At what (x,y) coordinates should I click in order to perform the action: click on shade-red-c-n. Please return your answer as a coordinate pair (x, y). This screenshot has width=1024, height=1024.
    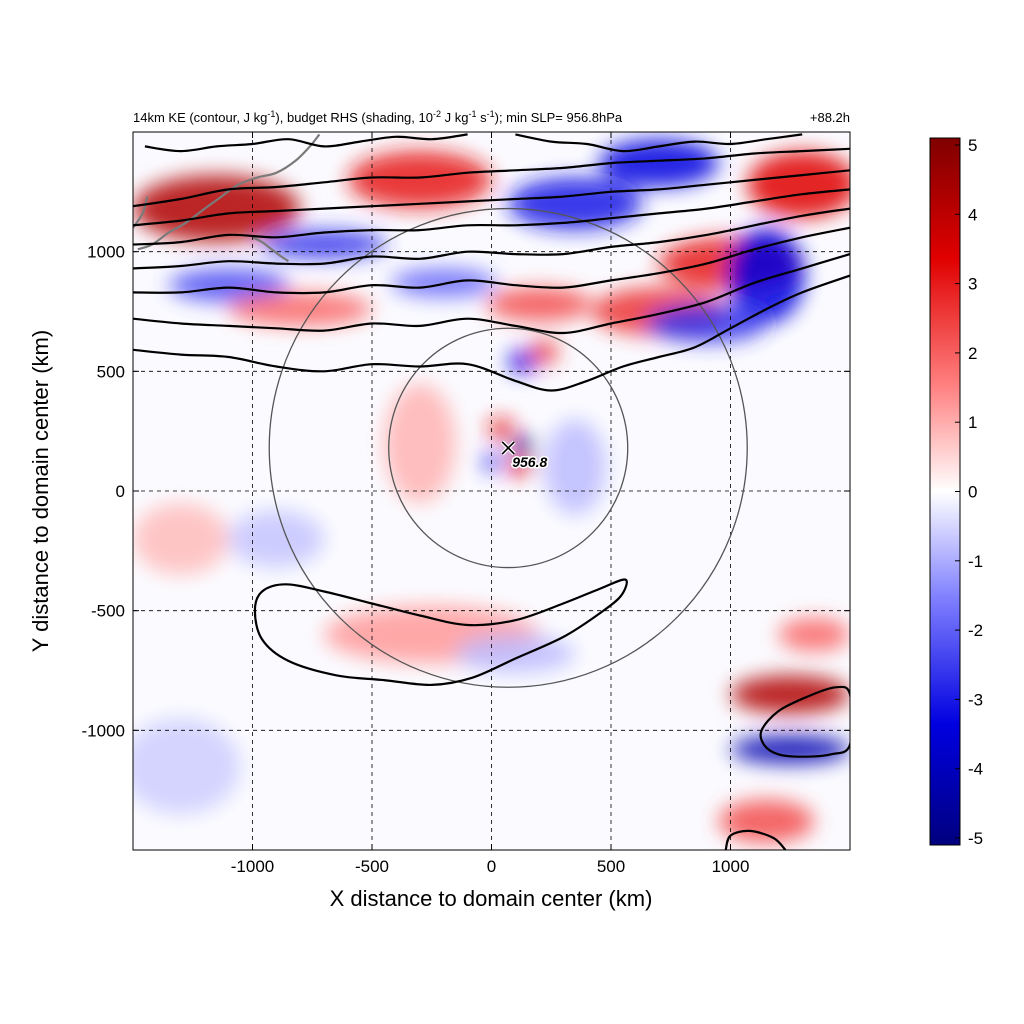
    Looking at the image, I should click on (539, 304).